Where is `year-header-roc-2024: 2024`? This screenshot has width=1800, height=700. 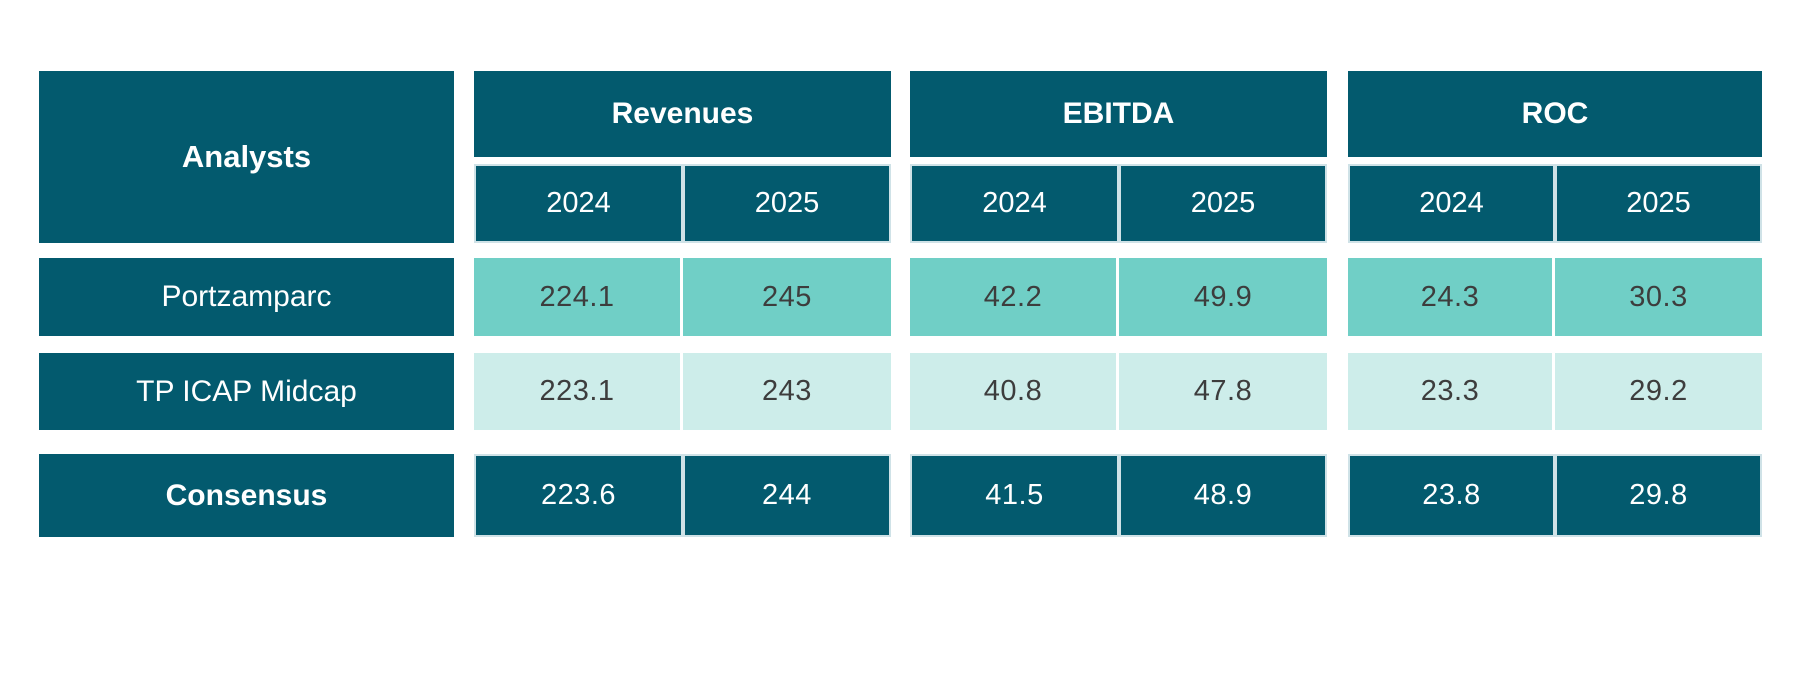 year-header-roc-2024: 2024 is located at coordinates (1451, 203).